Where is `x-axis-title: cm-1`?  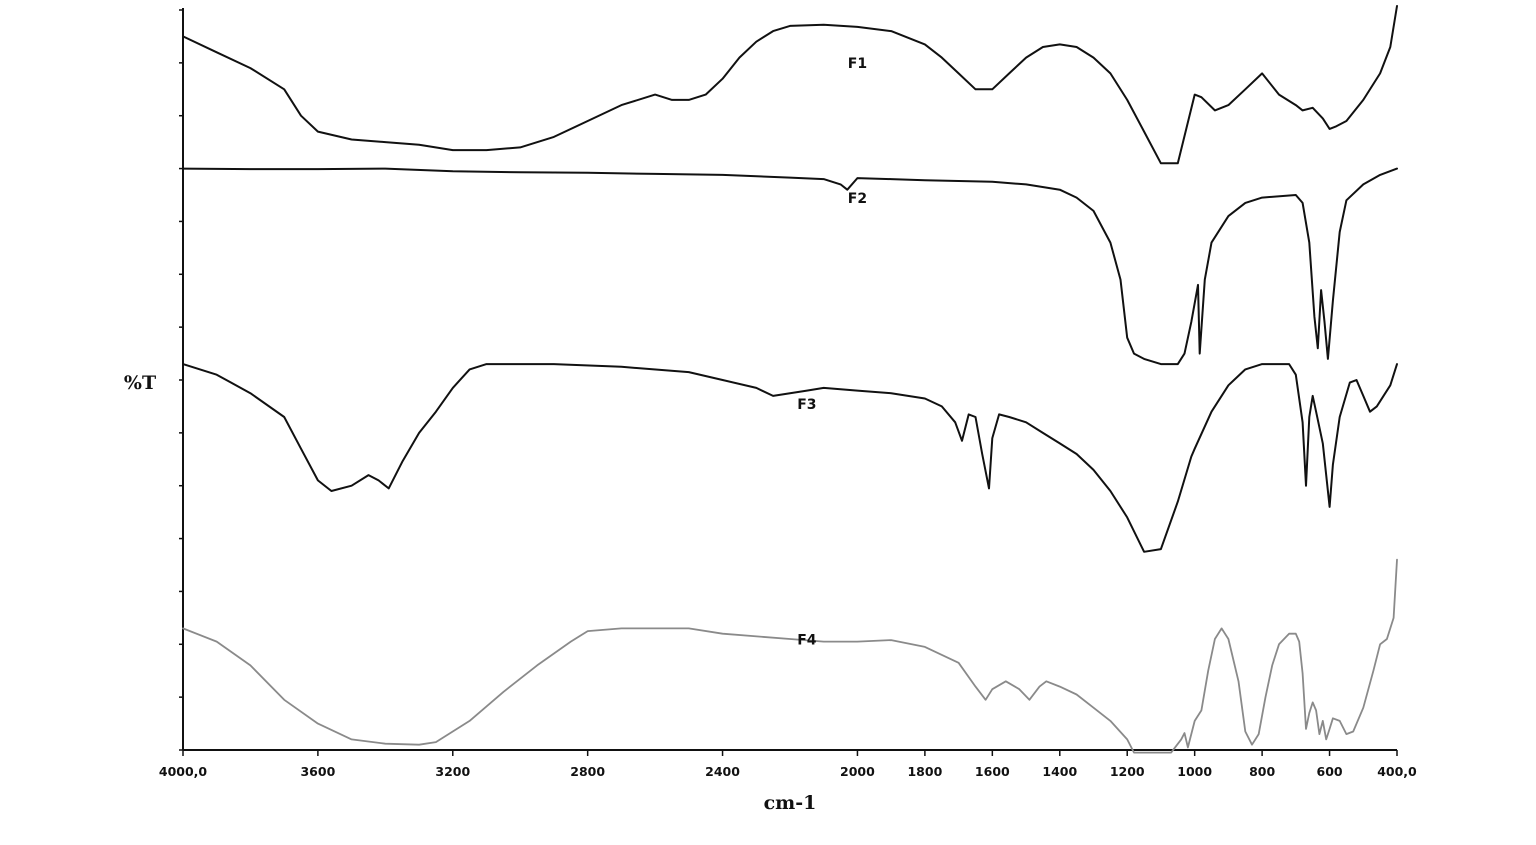 x-axis-title: cm-1 is located at coordinates (790, 803).